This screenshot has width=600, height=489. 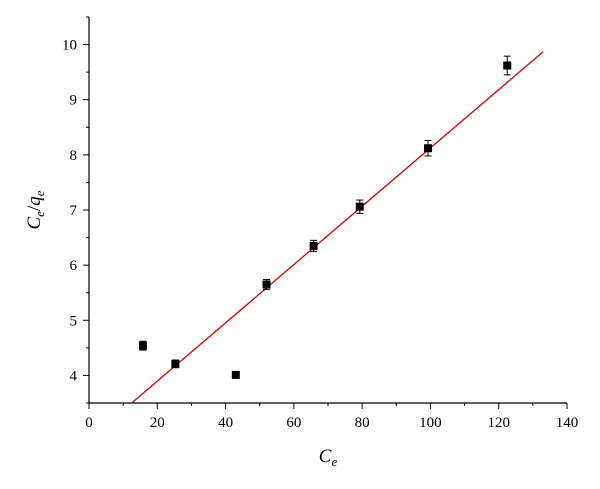 What do you see at coordinates (430, 423) in the screenshot?
I see `x-tick-label: 100` at bounding box center [430, 423].